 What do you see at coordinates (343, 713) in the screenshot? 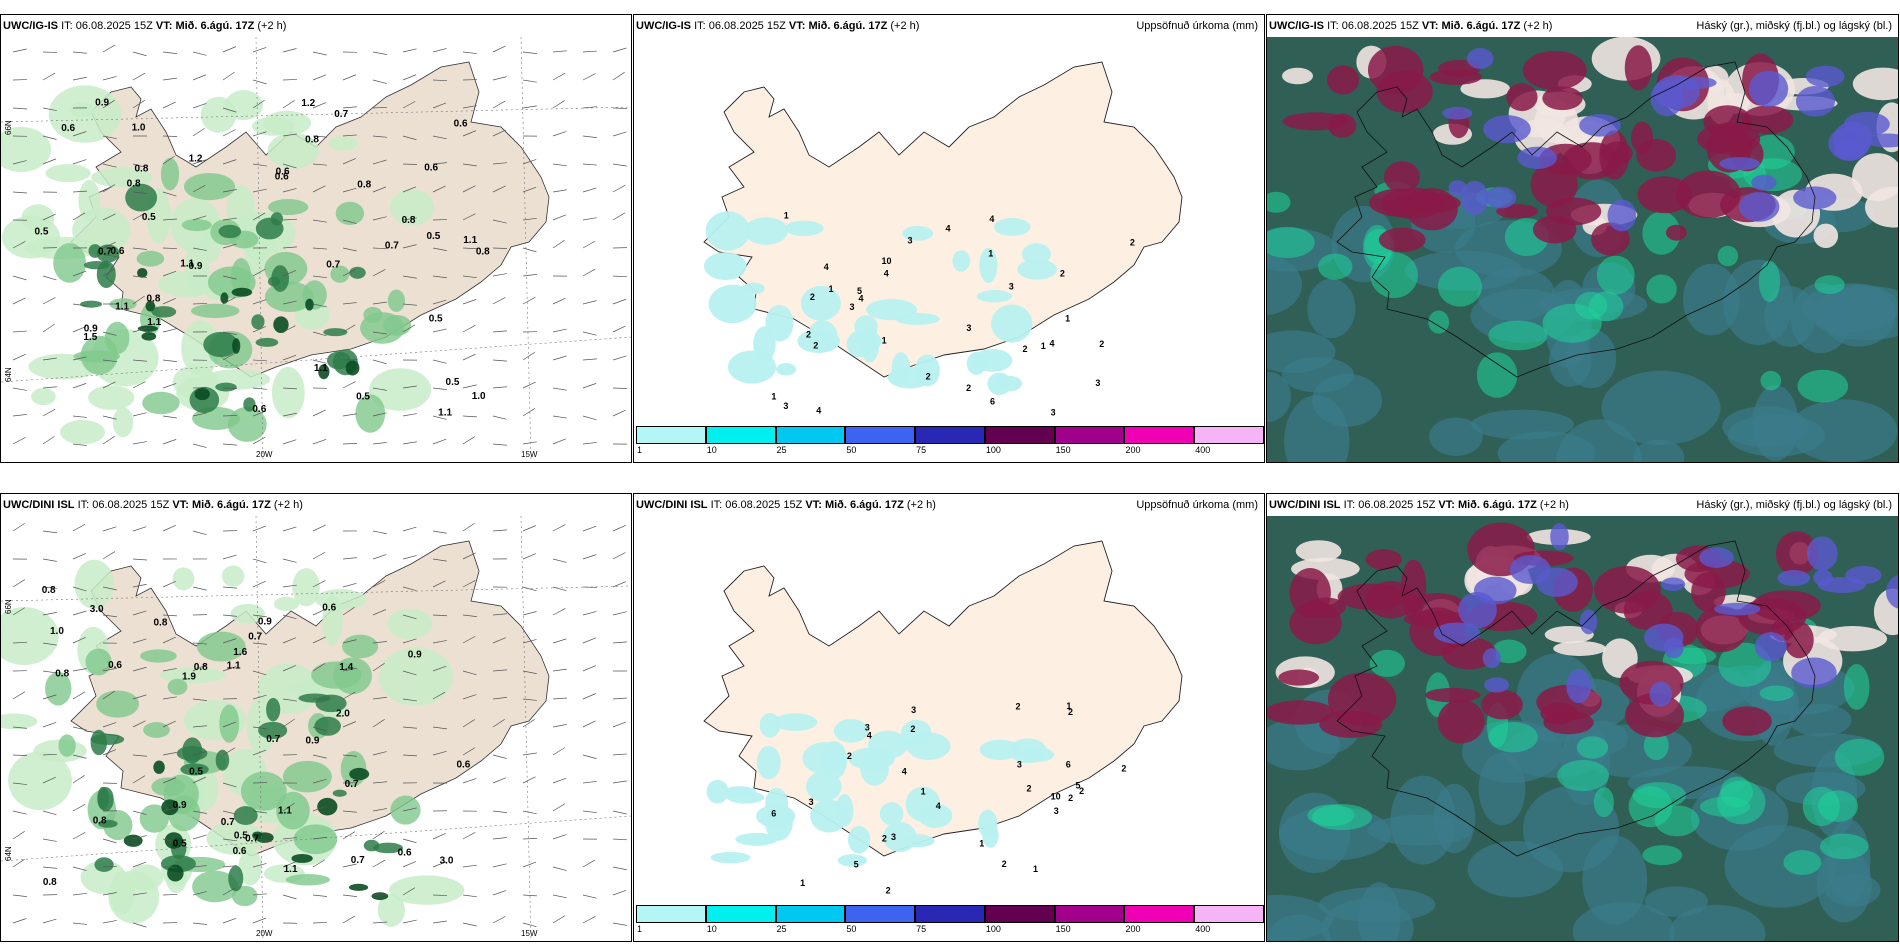
I see `conv-value: 2.0` at bounding box center [343, 713].